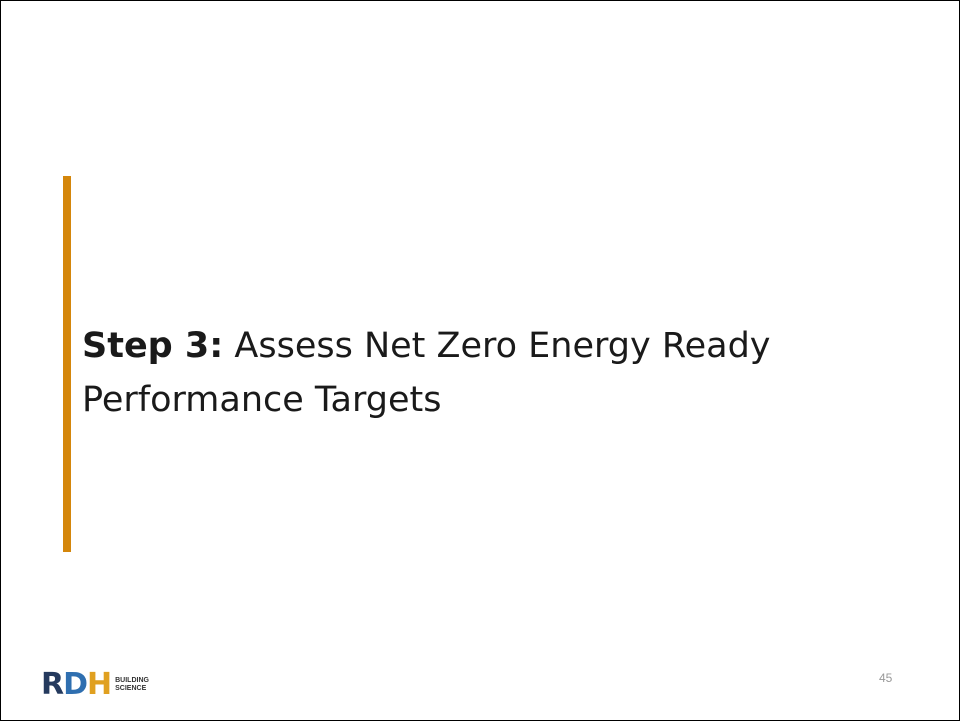 The height and width of the screenshot is (721, 960). I want to click on logo-letter: R, so click(52, 684).